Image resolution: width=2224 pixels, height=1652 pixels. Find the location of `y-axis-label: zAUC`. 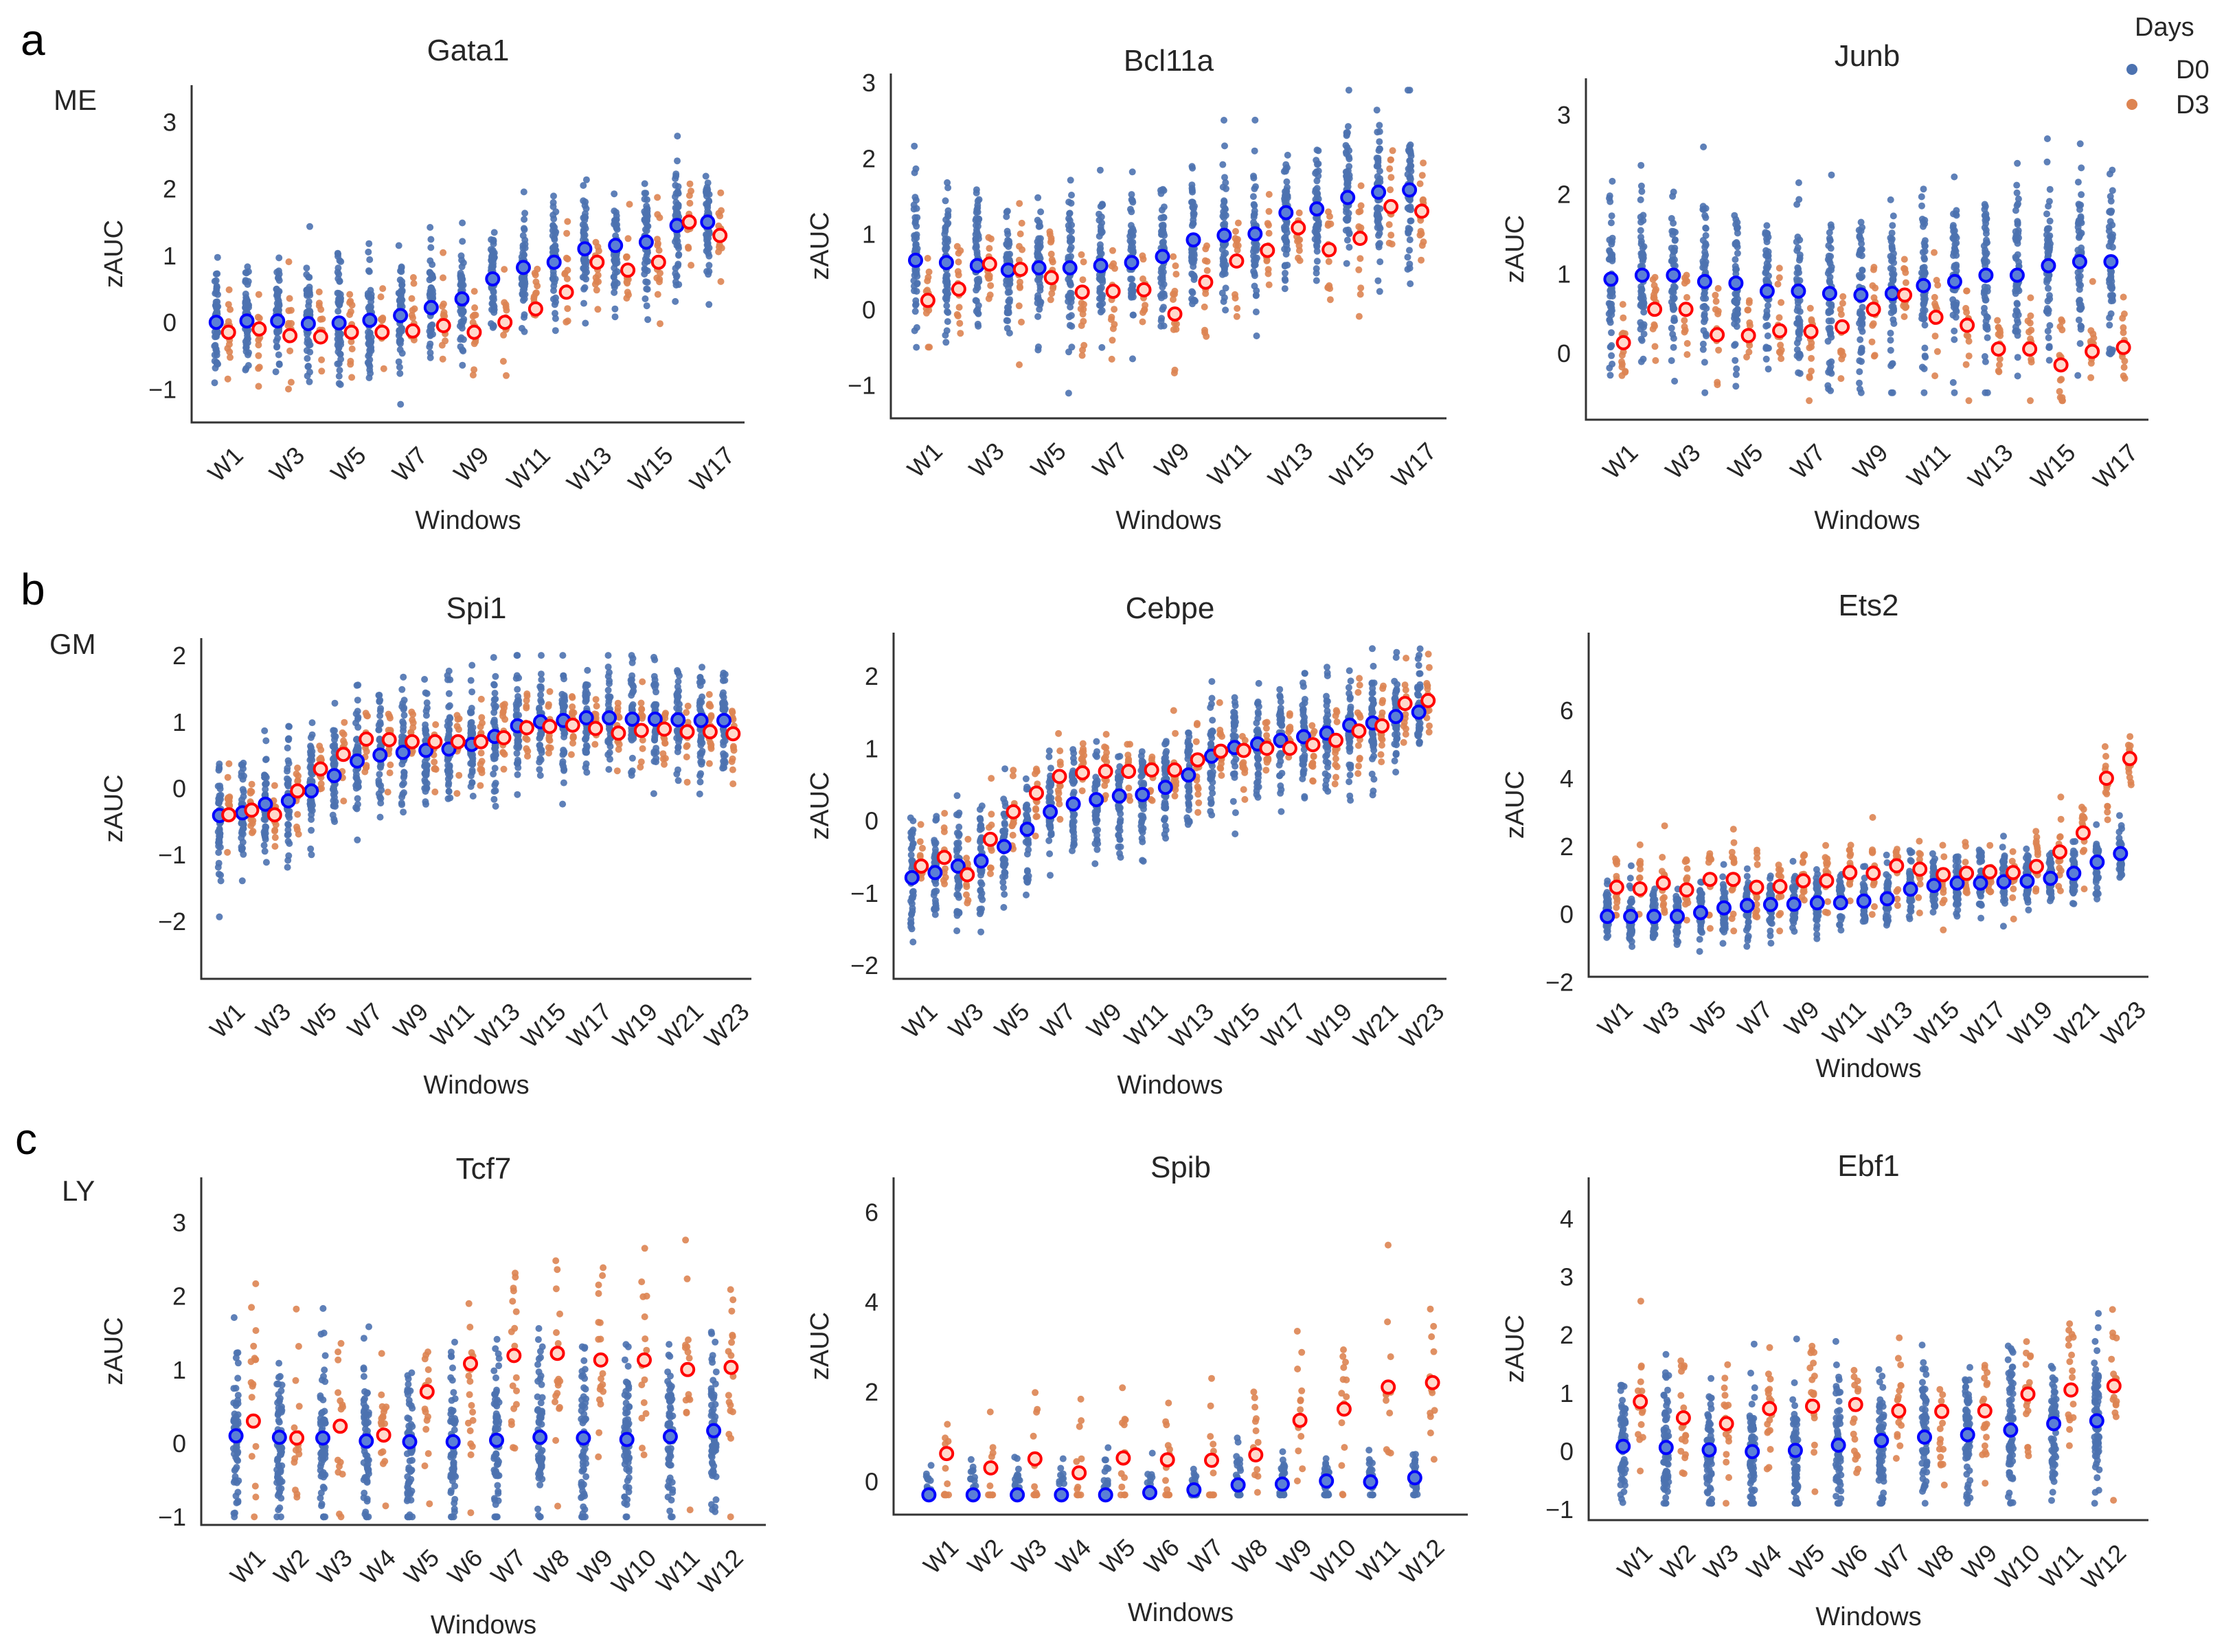

y-axis-label: zAUC is located at coordinates (820, 246).